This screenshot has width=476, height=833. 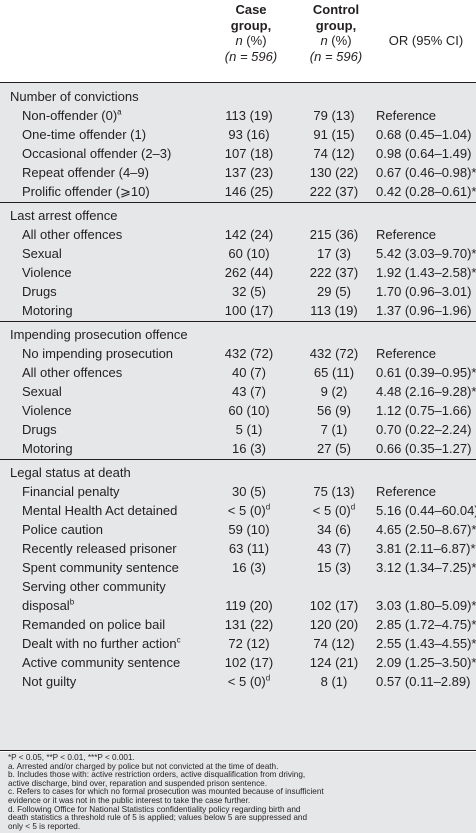 I want to click on case-value: 146 (25), so click(x=249, y=191).